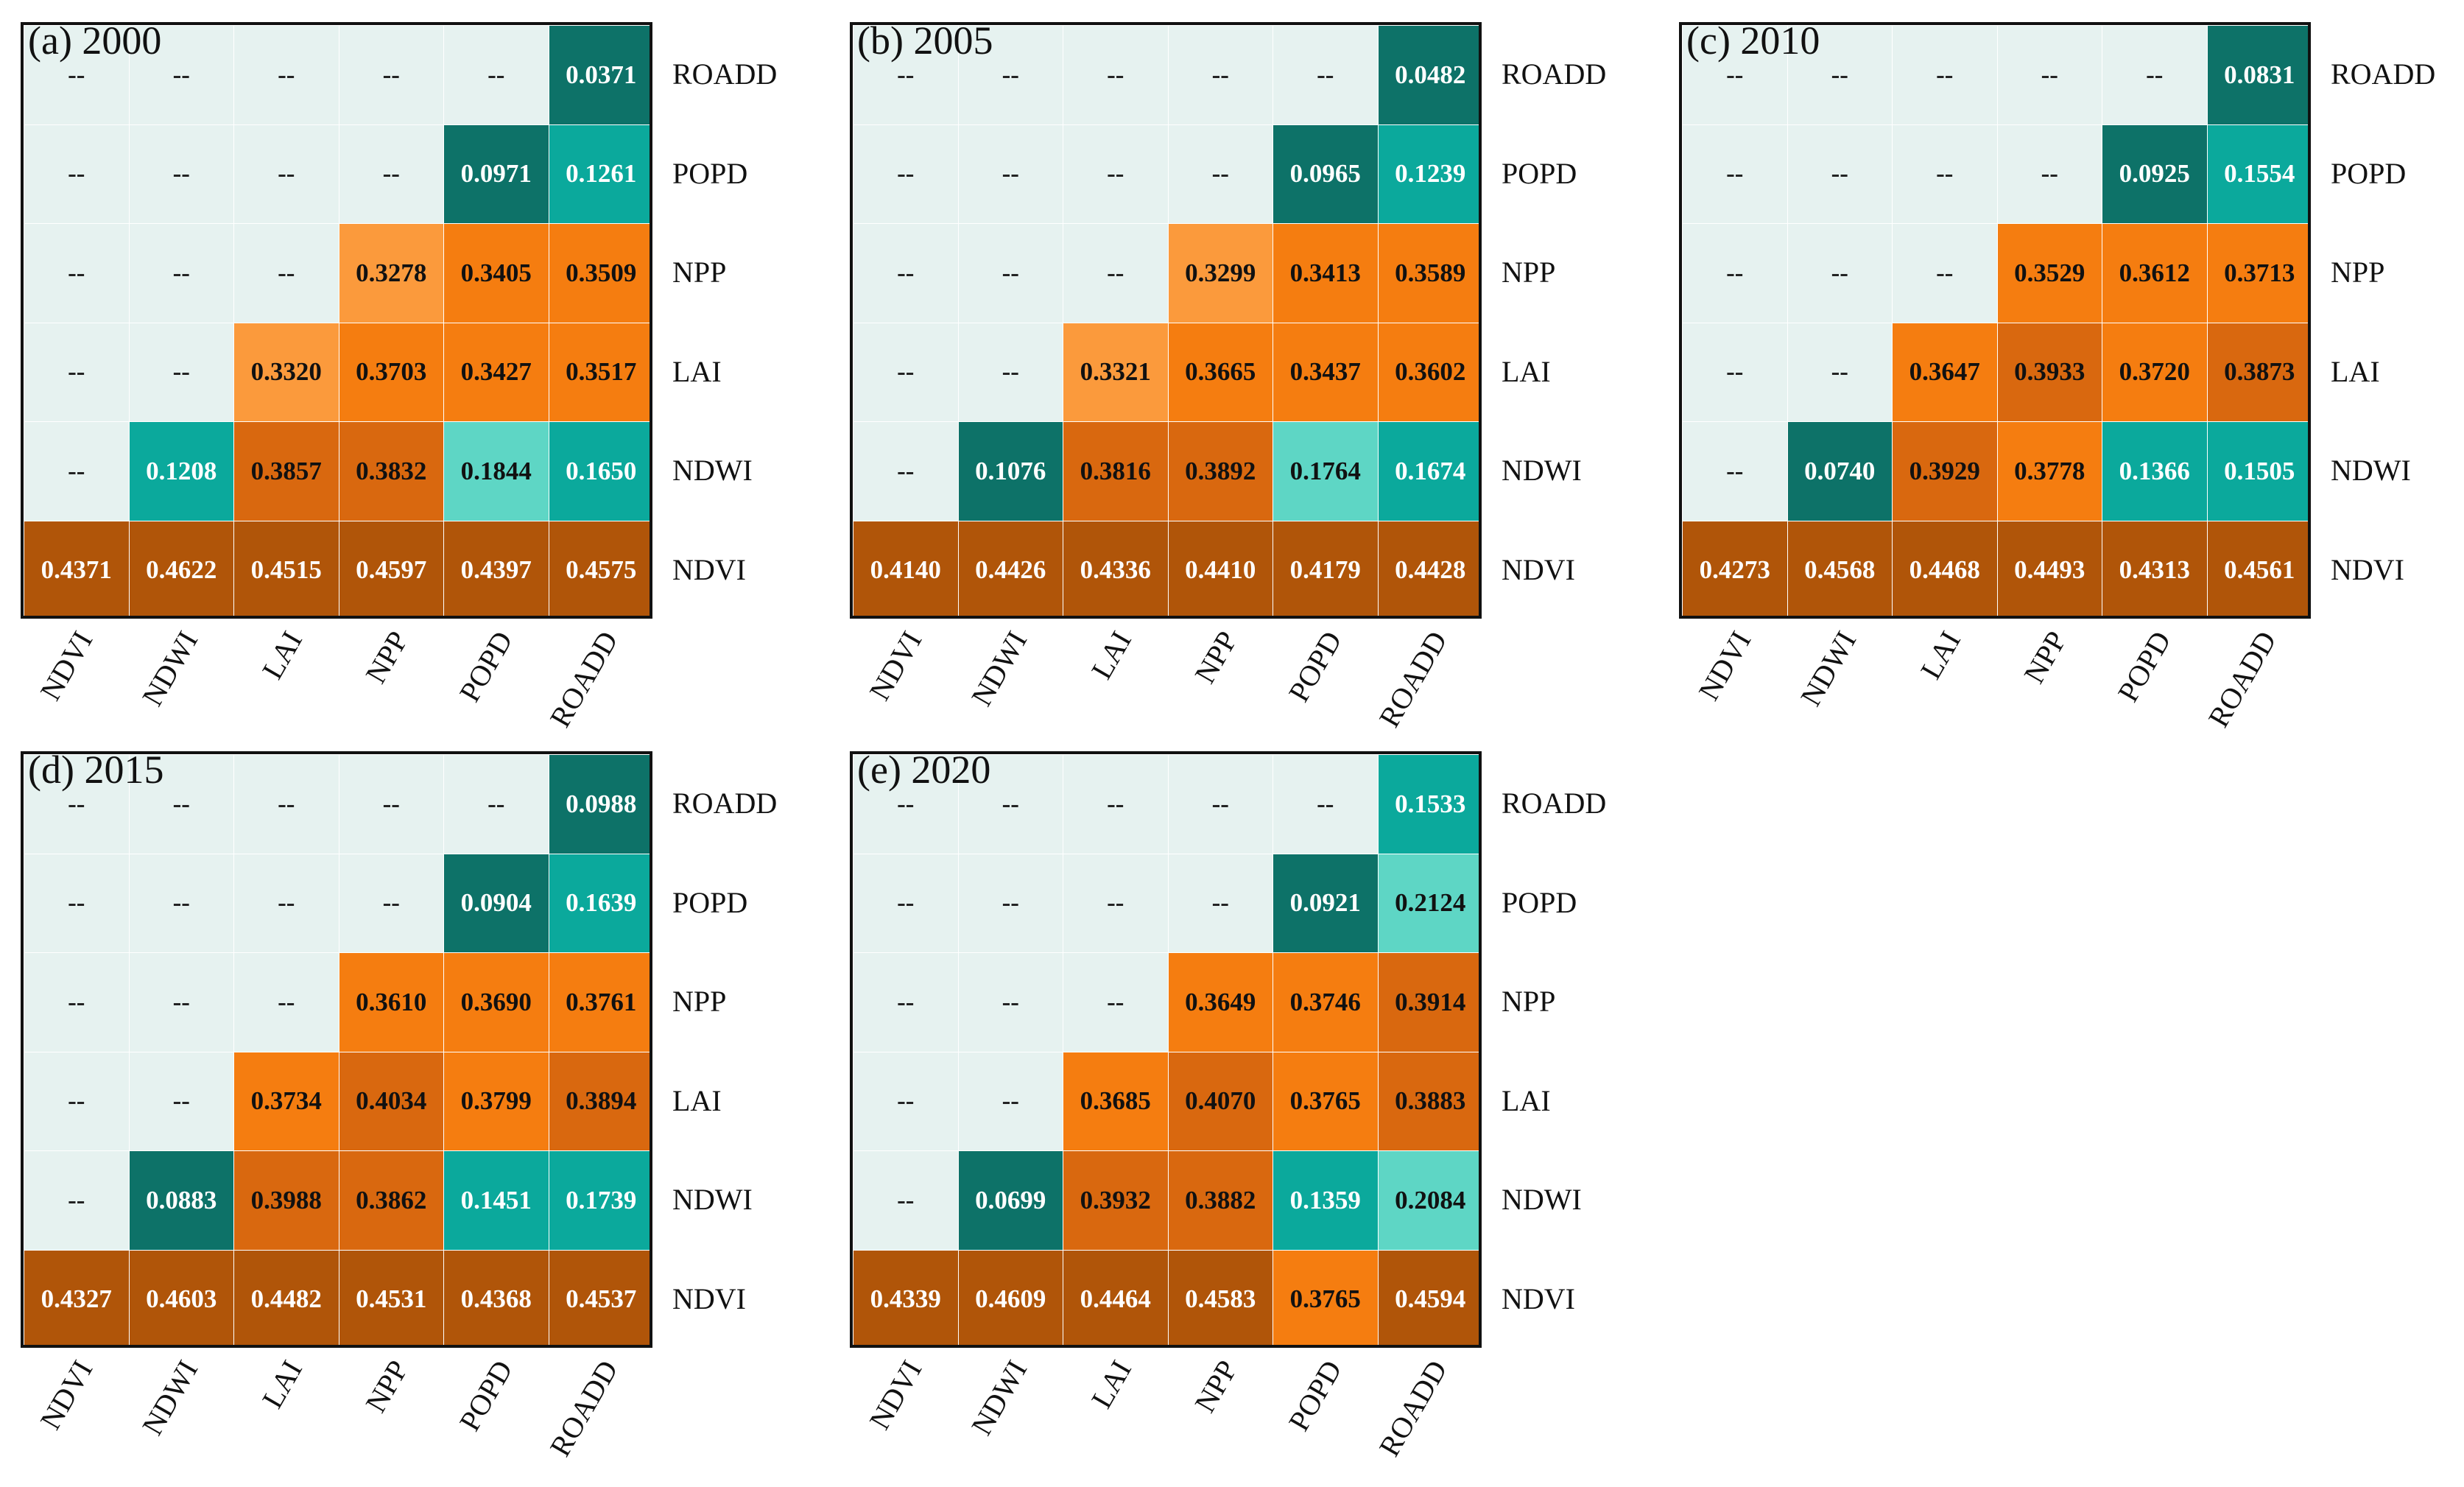  Describe the element at coordinates (391, 1002) in the screenshot. I see `heatmap-cell: 0.3610` at that location.